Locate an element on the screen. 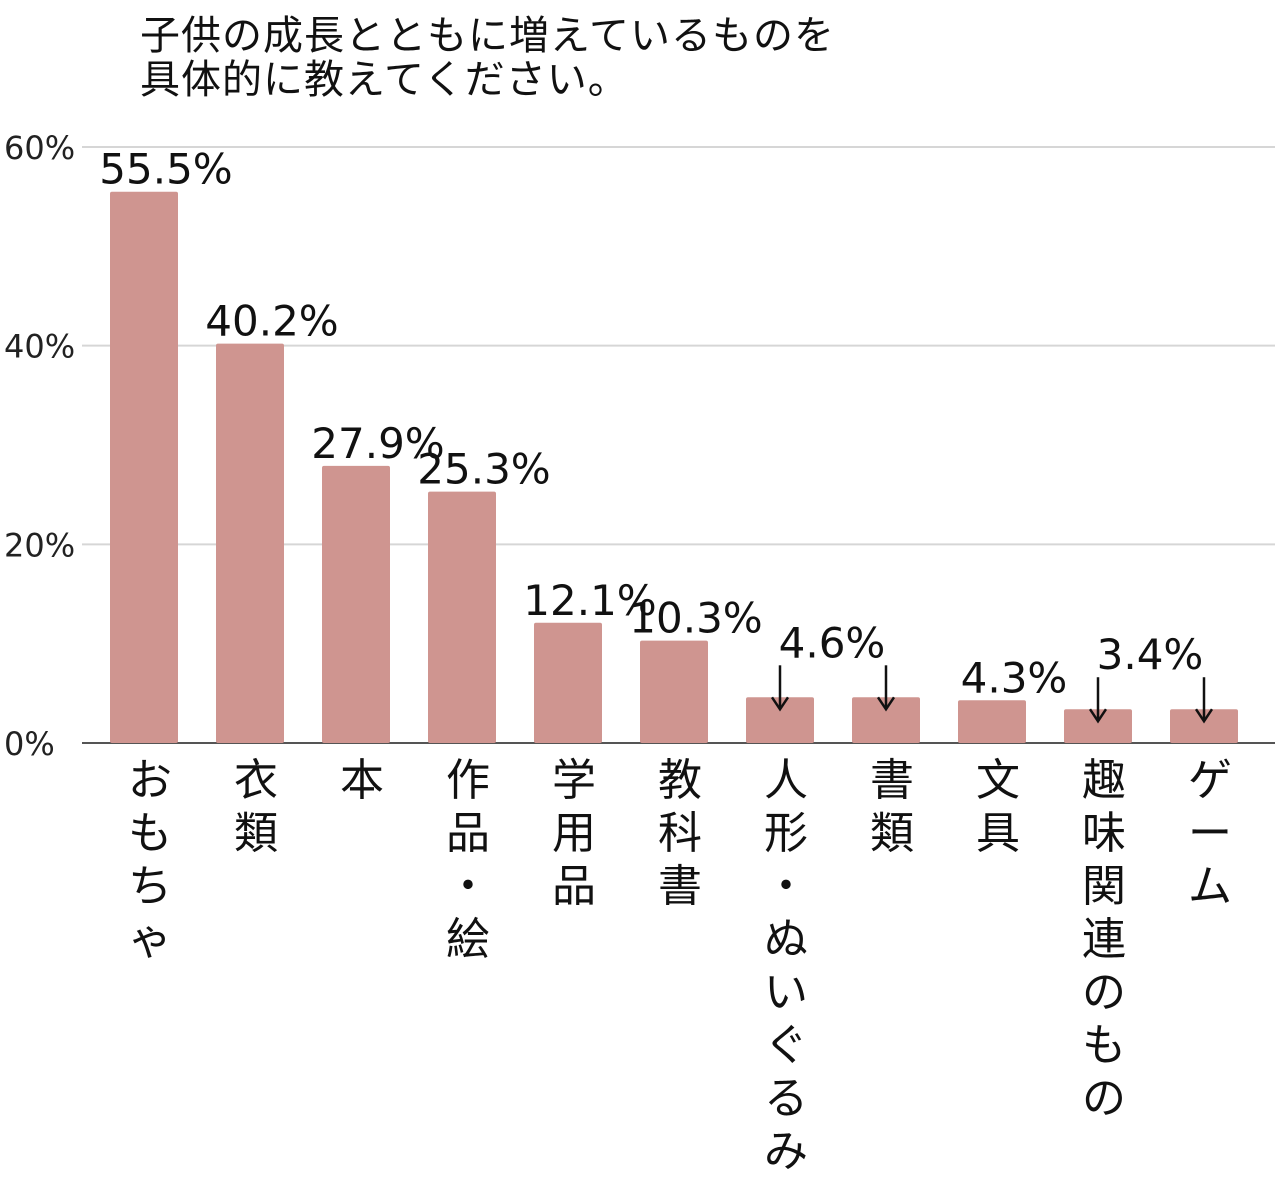 This screenshot has width=1280, height=1195. data-label: 4.3% is located at coordinates (1014, 677).